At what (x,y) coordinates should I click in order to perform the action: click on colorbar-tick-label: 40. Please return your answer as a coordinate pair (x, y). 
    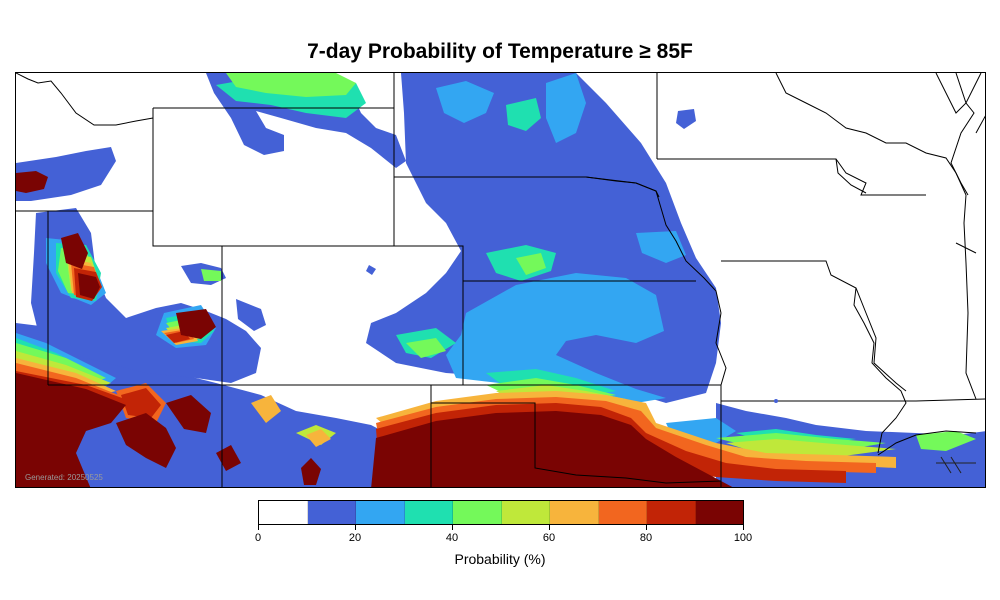
    Looking at the image, I should click on (452, 538).